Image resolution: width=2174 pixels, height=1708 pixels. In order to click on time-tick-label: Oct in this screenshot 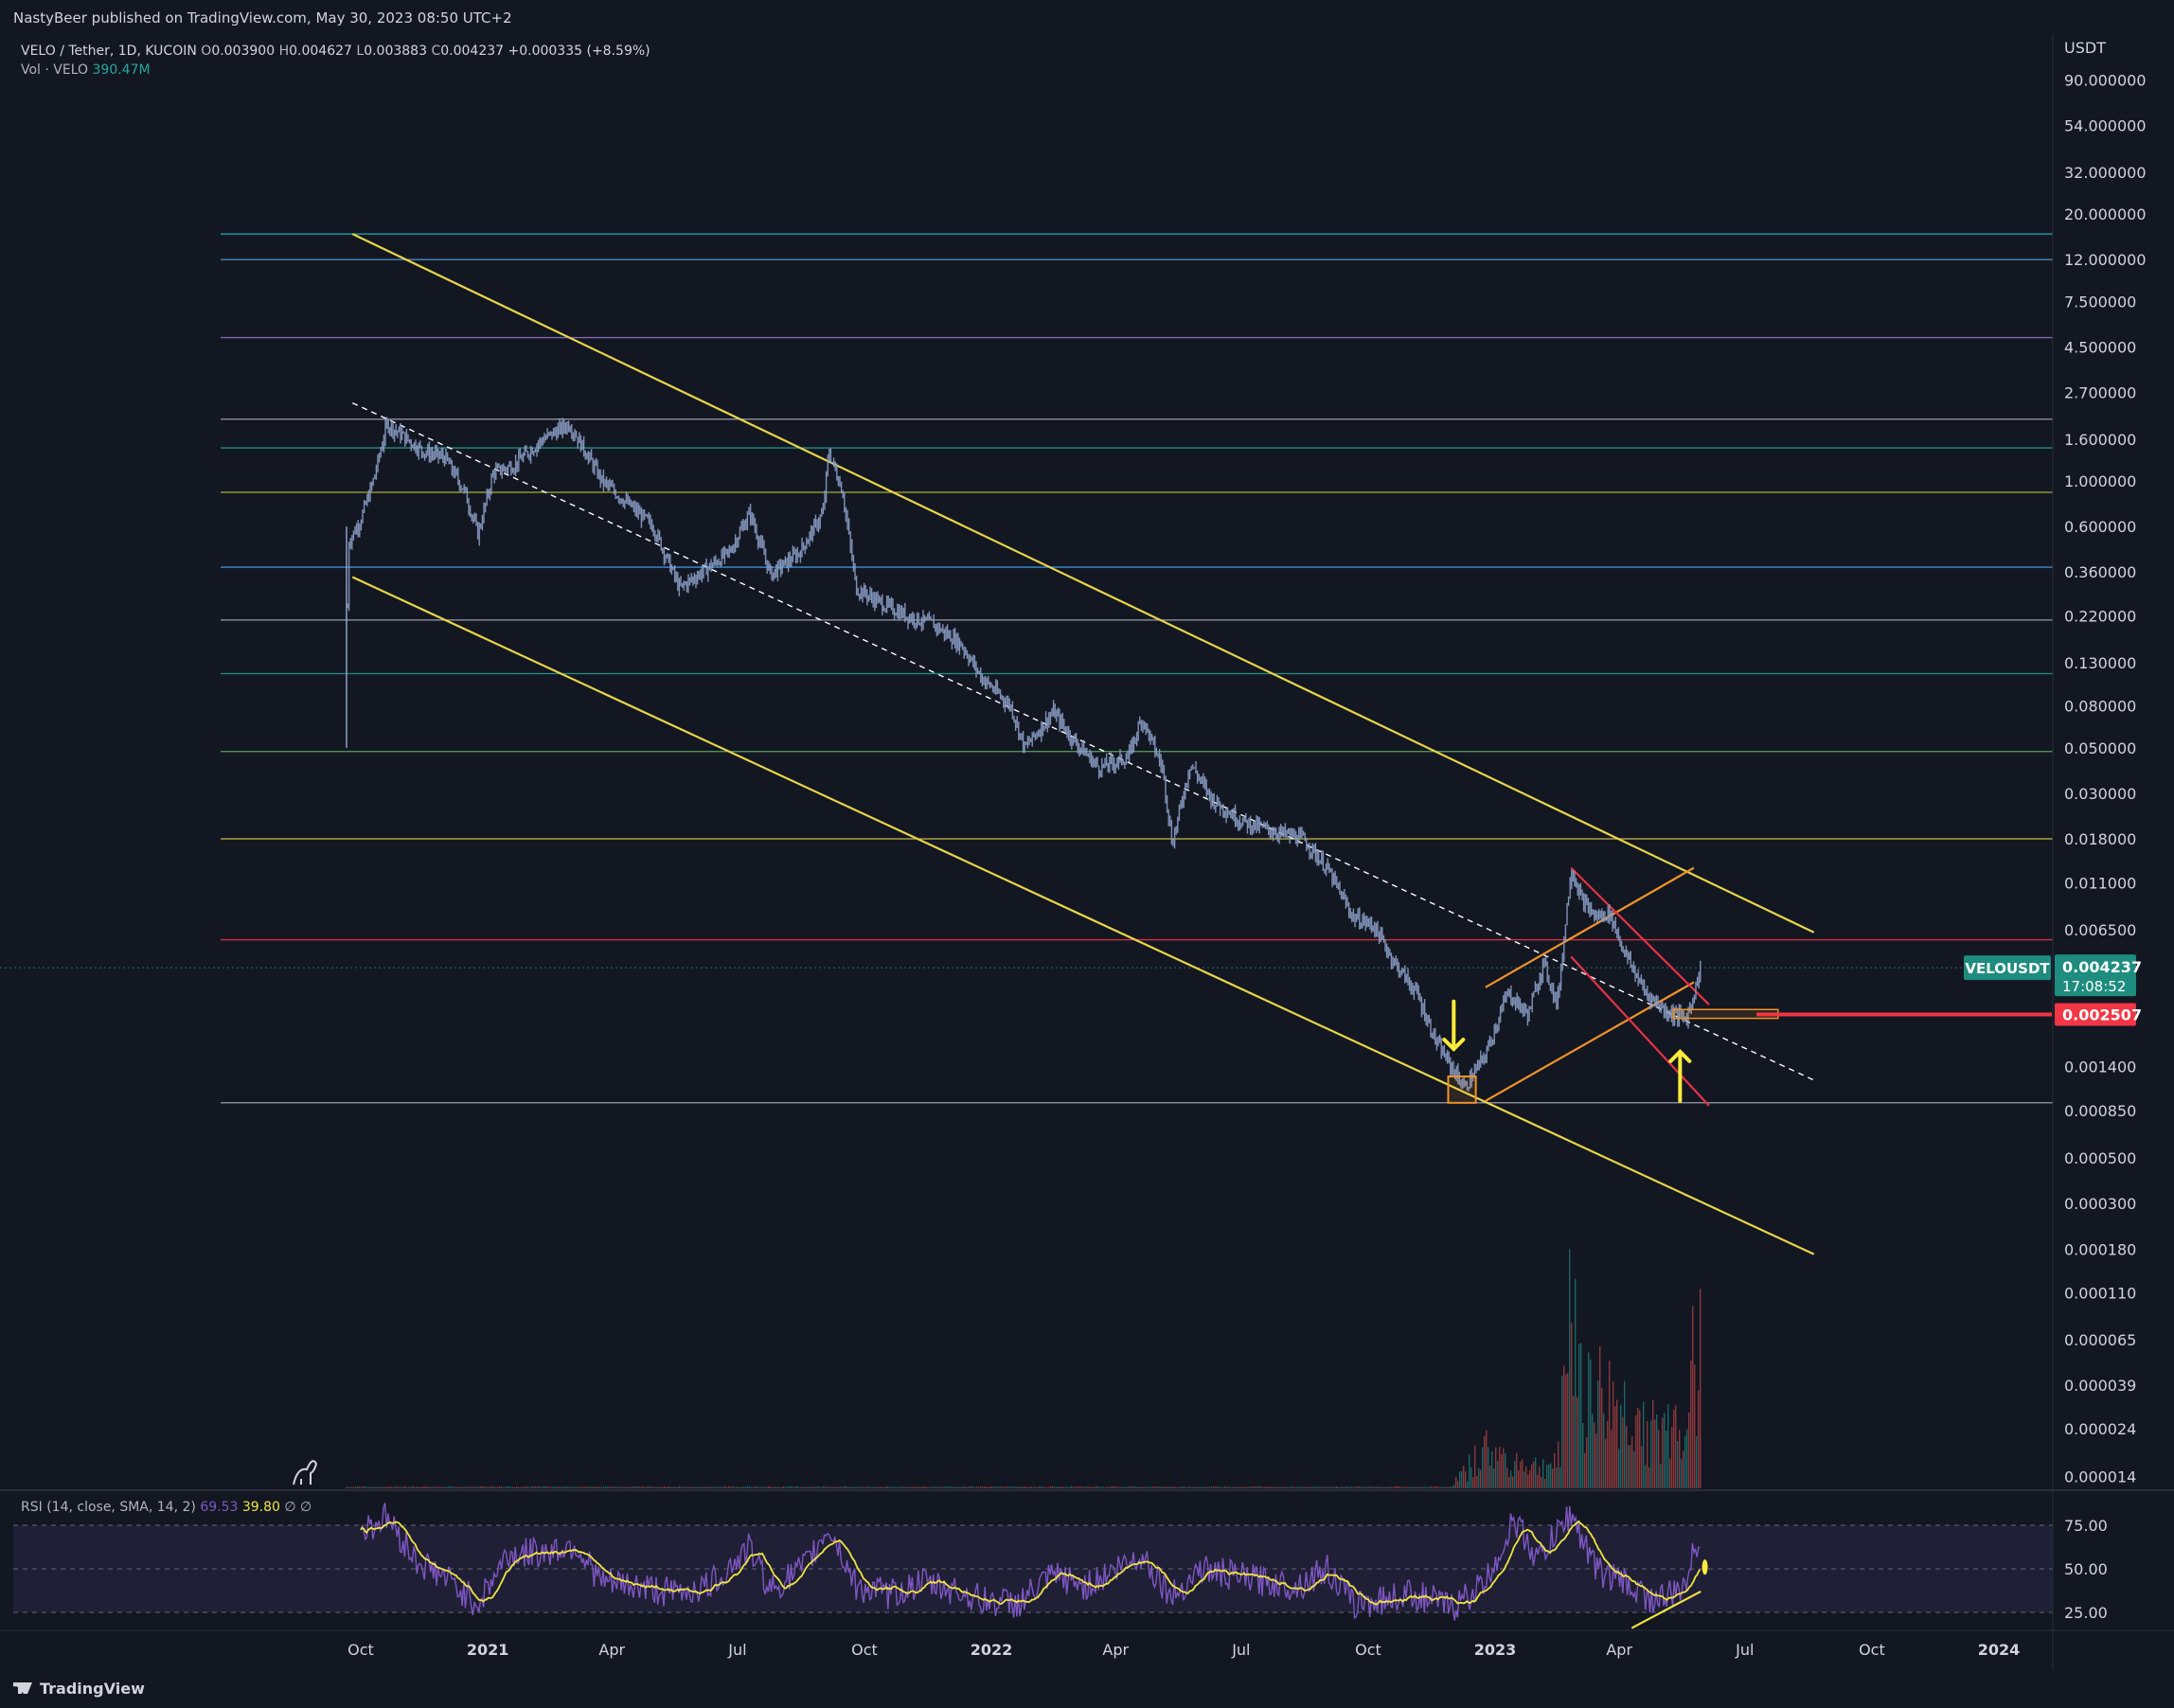, I will do `click(865, 1650)`.